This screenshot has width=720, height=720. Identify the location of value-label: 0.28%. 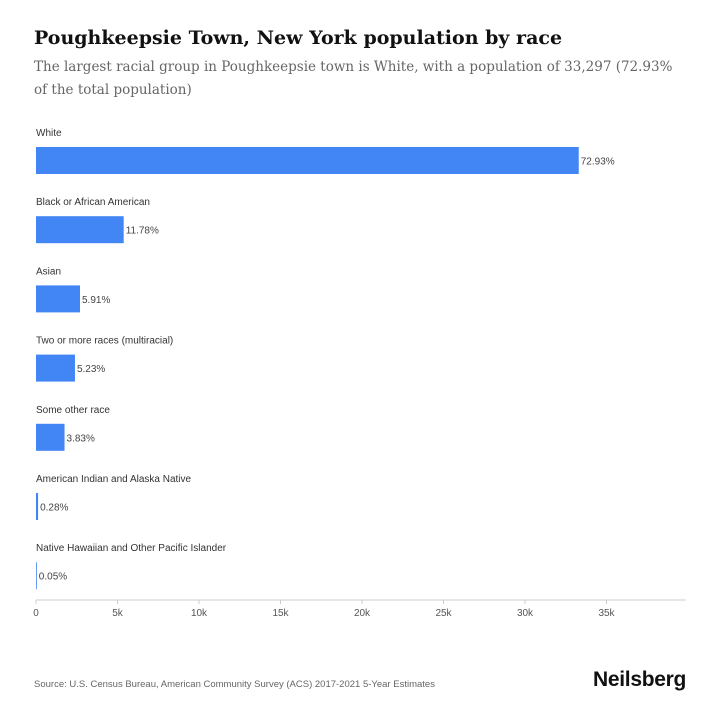
(54, 508).